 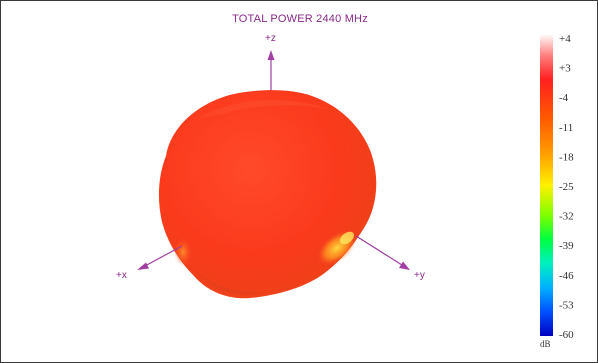 What do you see at coordinates (565, 69) in the screenshot?
I see `colorbar-tick-label: +3` at bounding box center [565, 69].